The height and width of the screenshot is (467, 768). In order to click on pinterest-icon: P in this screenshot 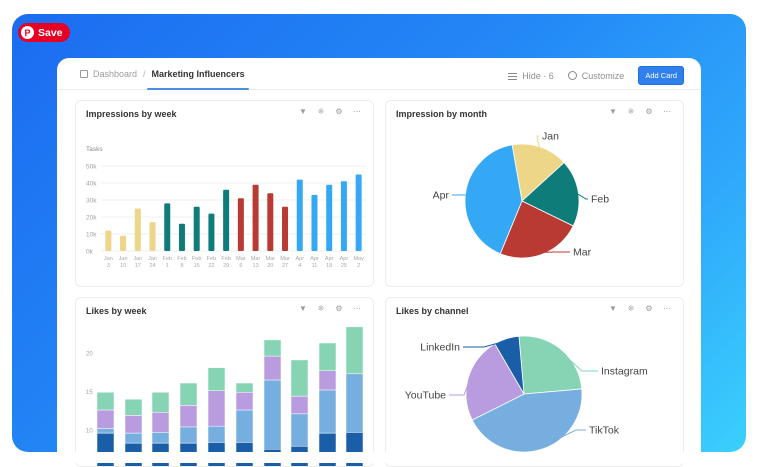, I will do `click(27, 32)`.